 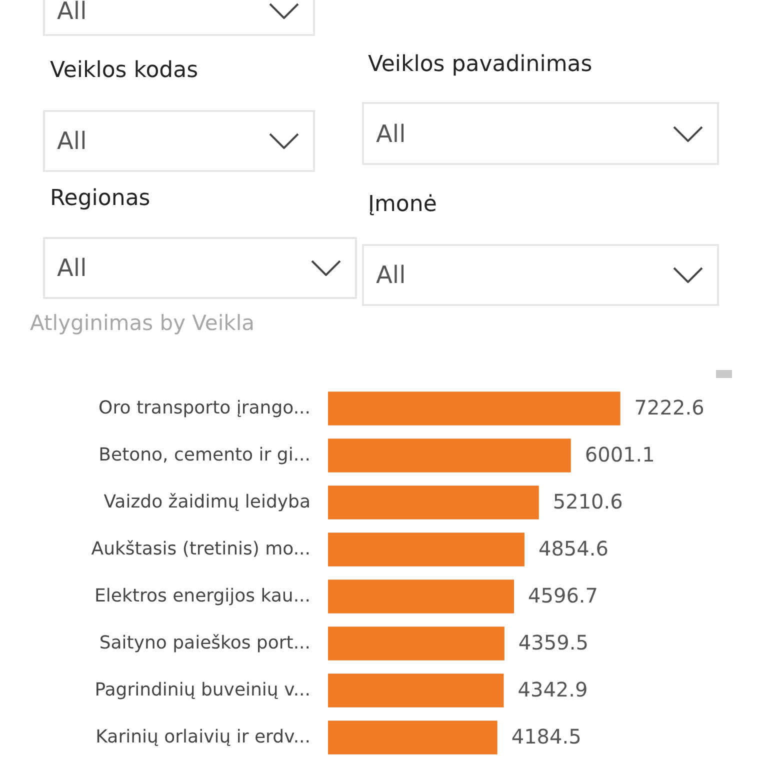 I want to click on text: Regionas, so click(x=100, y=198).